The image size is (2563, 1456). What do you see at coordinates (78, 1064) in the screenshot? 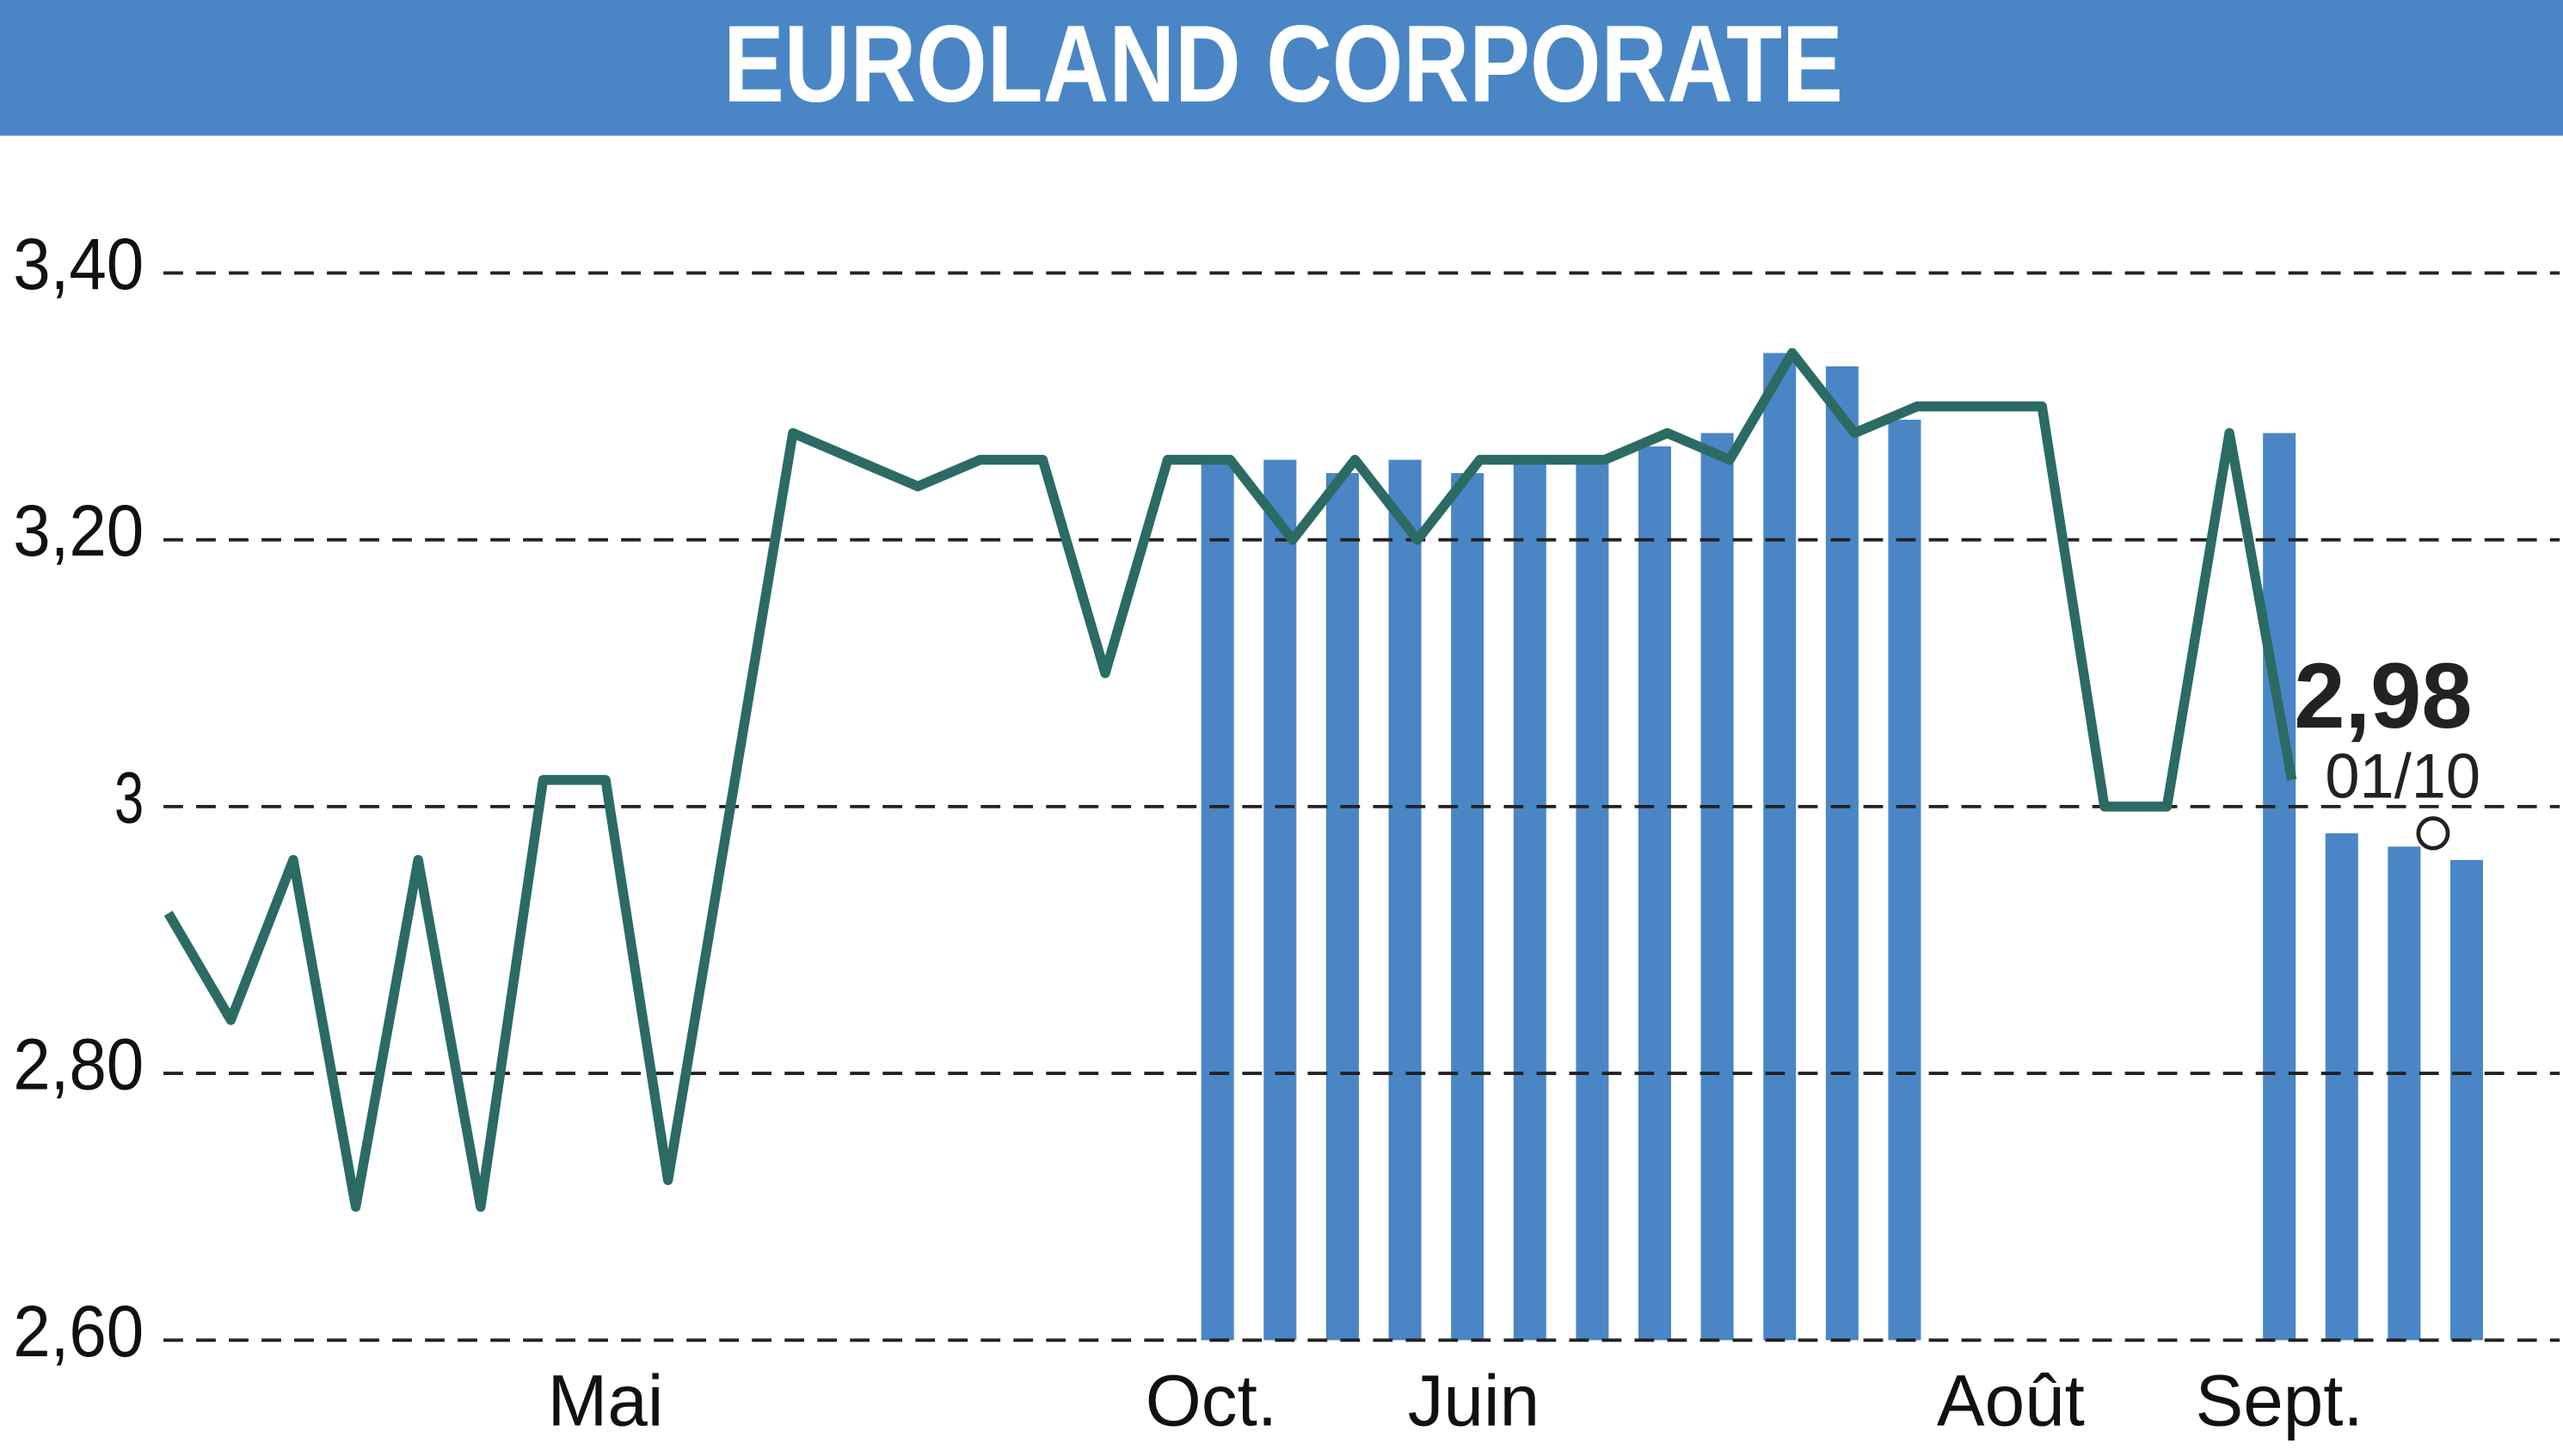
I see `y-tick-label: 2,80` at bounding box center [78, 1064].